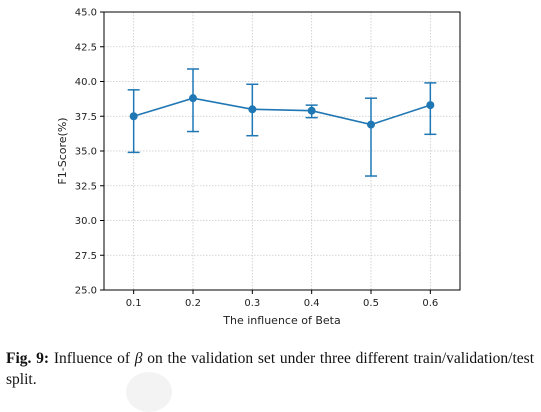  I want to click on series-polyline, so click(282, 111).